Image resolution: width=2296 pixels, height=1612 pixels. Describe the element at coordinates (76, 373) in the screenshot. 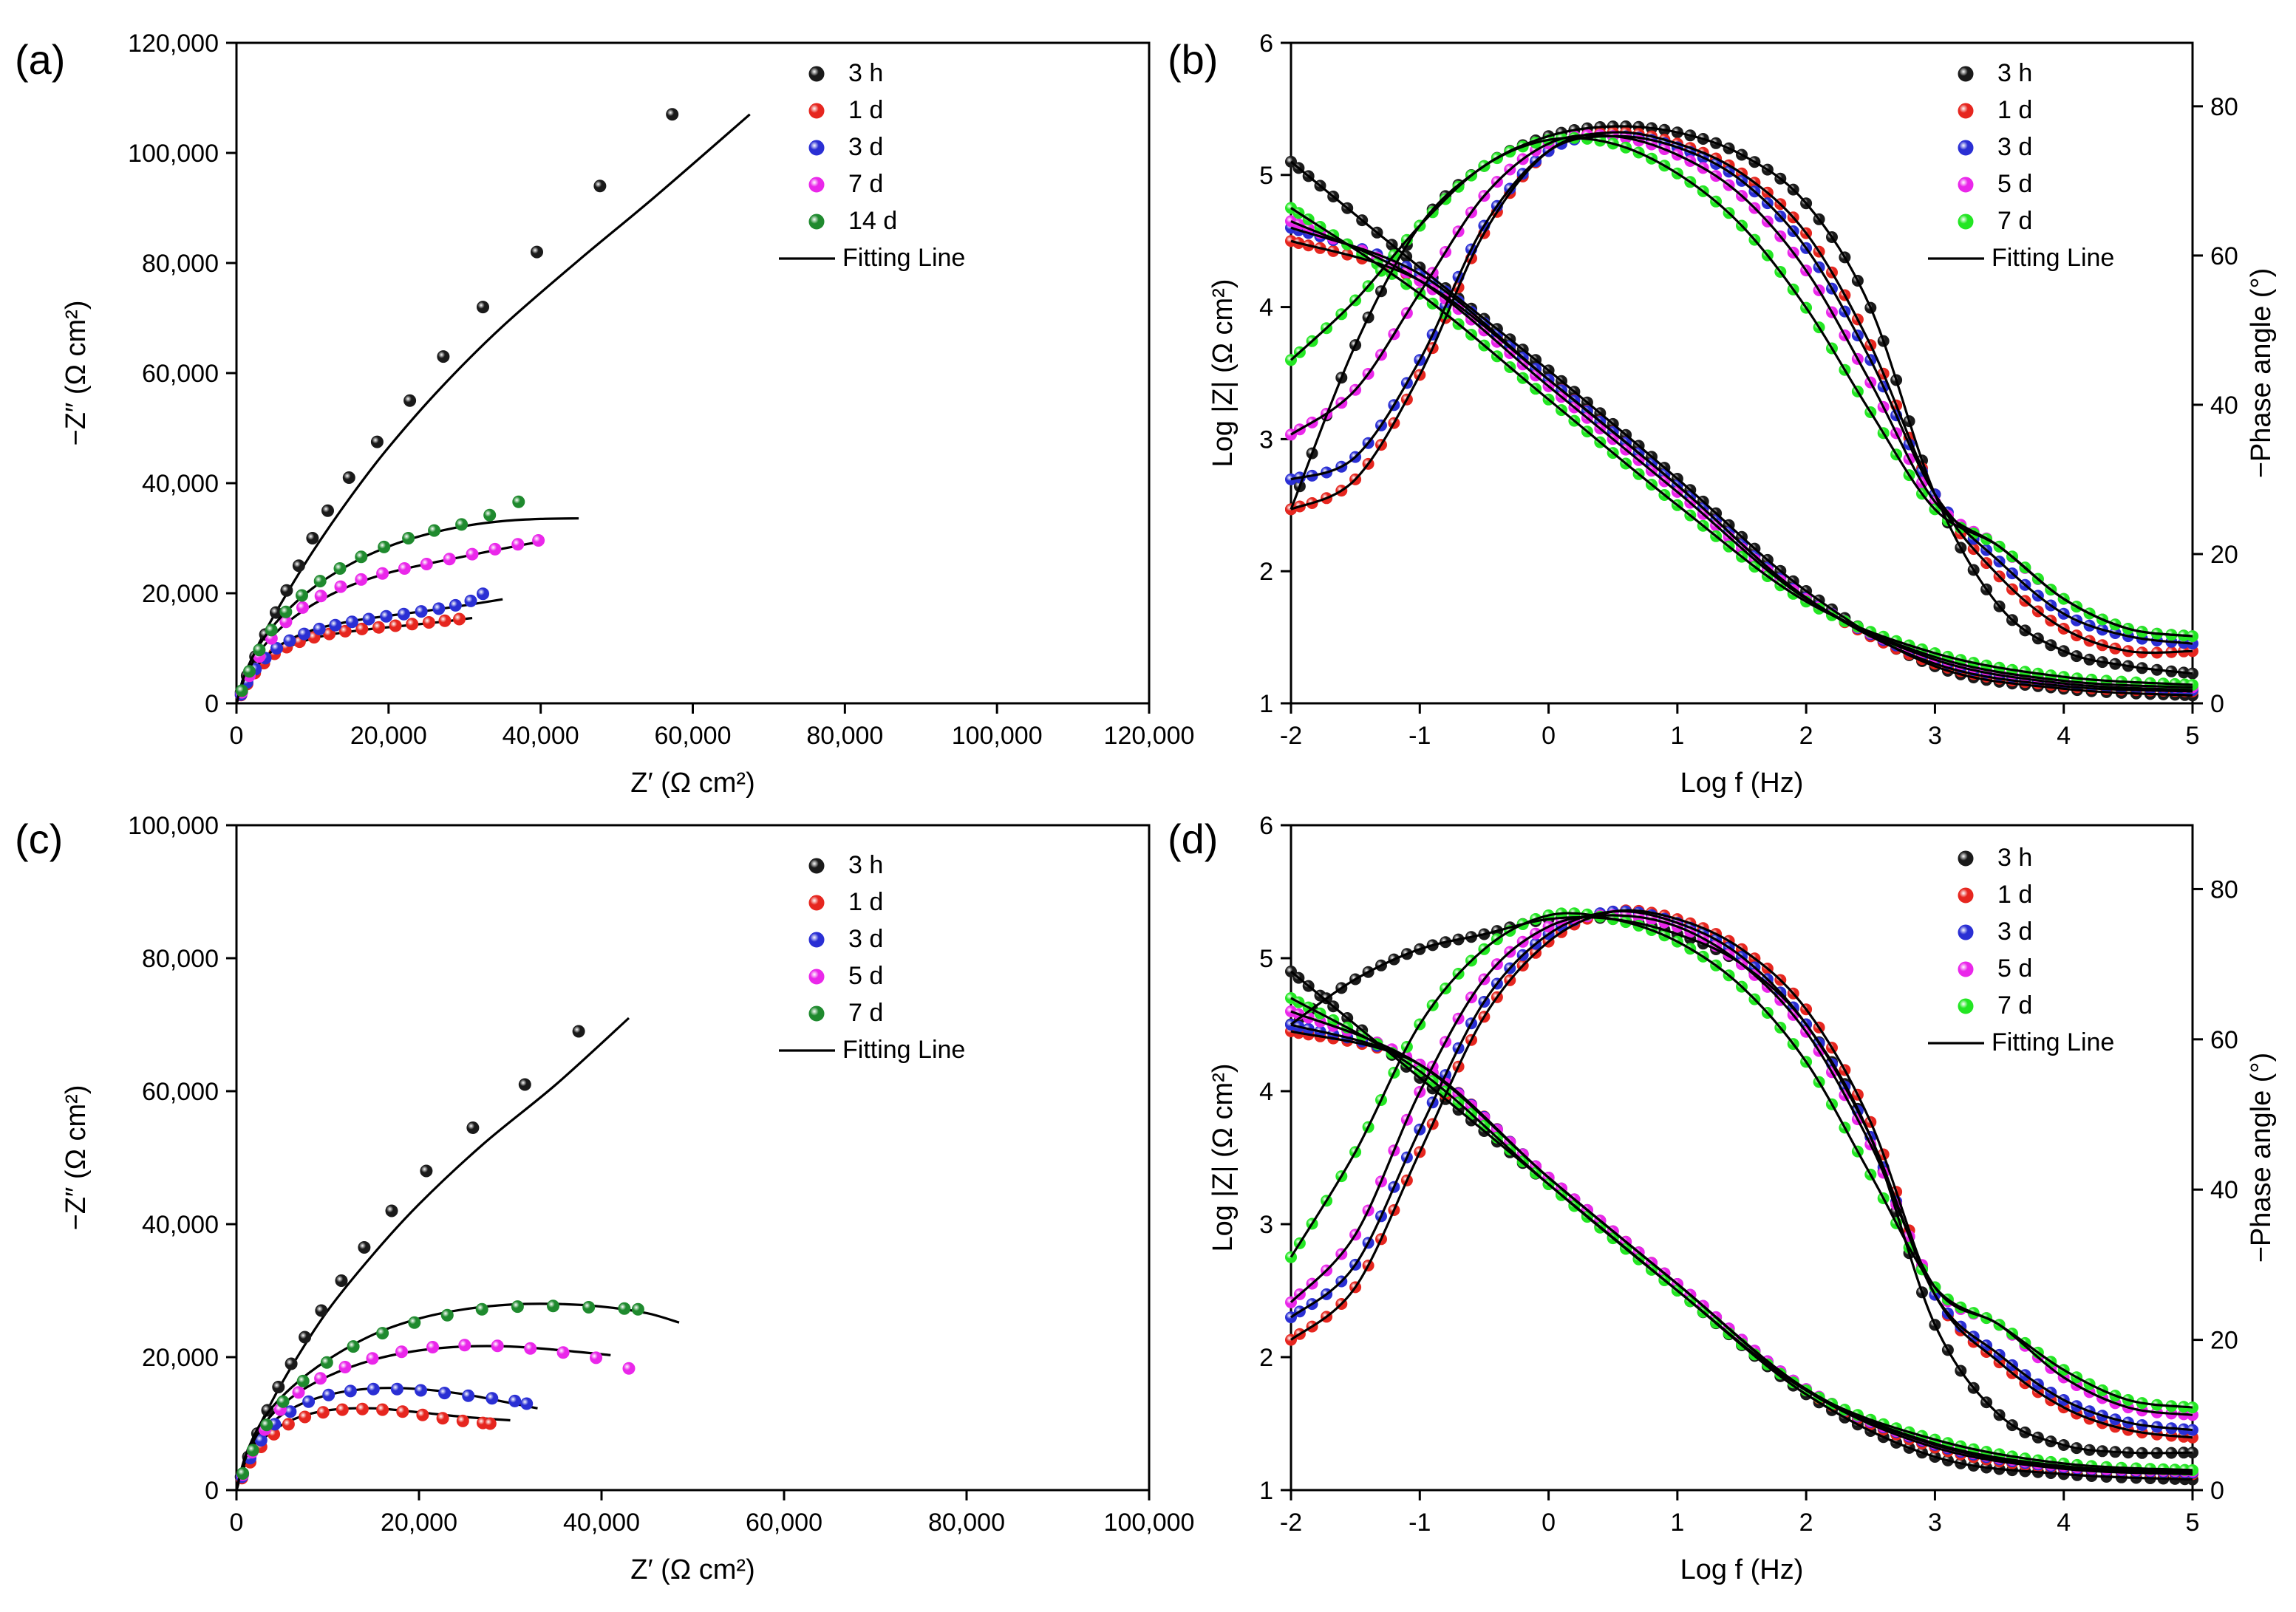

I see `y-axis-label: −Z″ (Ω cm²)` at that location.